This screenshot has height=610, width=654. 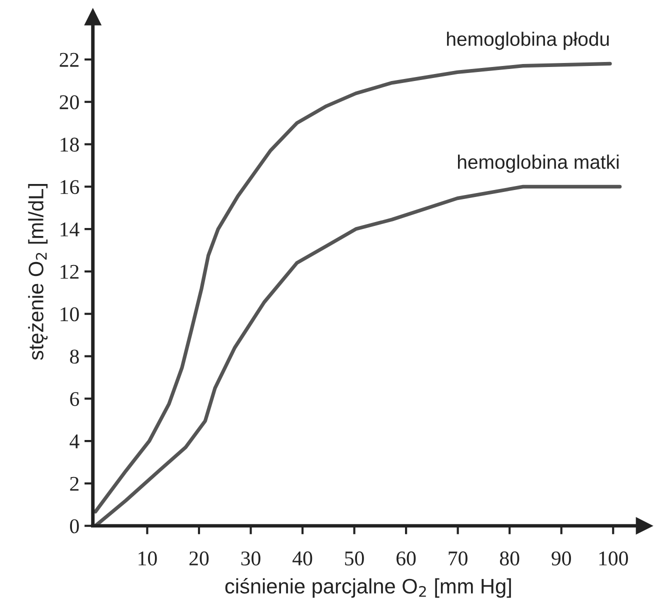 What do you see at coordinates (69, 59) in the screenshot?
I see `y-tick-label: 22` at bounding box center [69, 59].